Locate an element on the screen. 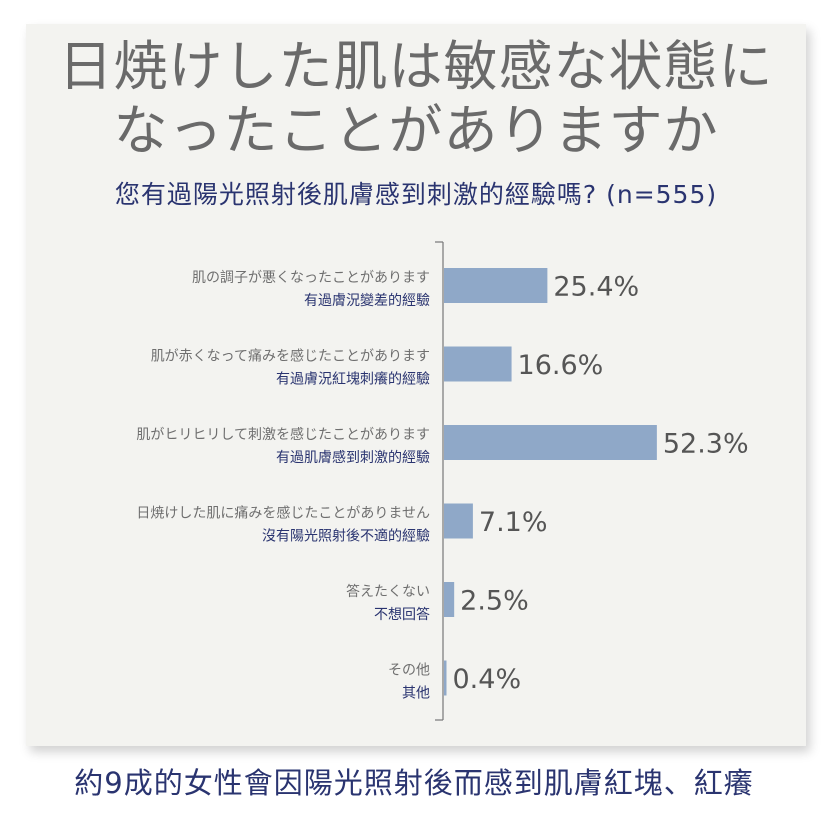  category-label-zh: 有過肌膚感到刺激的經驗 is located at coordinates (353, 457).